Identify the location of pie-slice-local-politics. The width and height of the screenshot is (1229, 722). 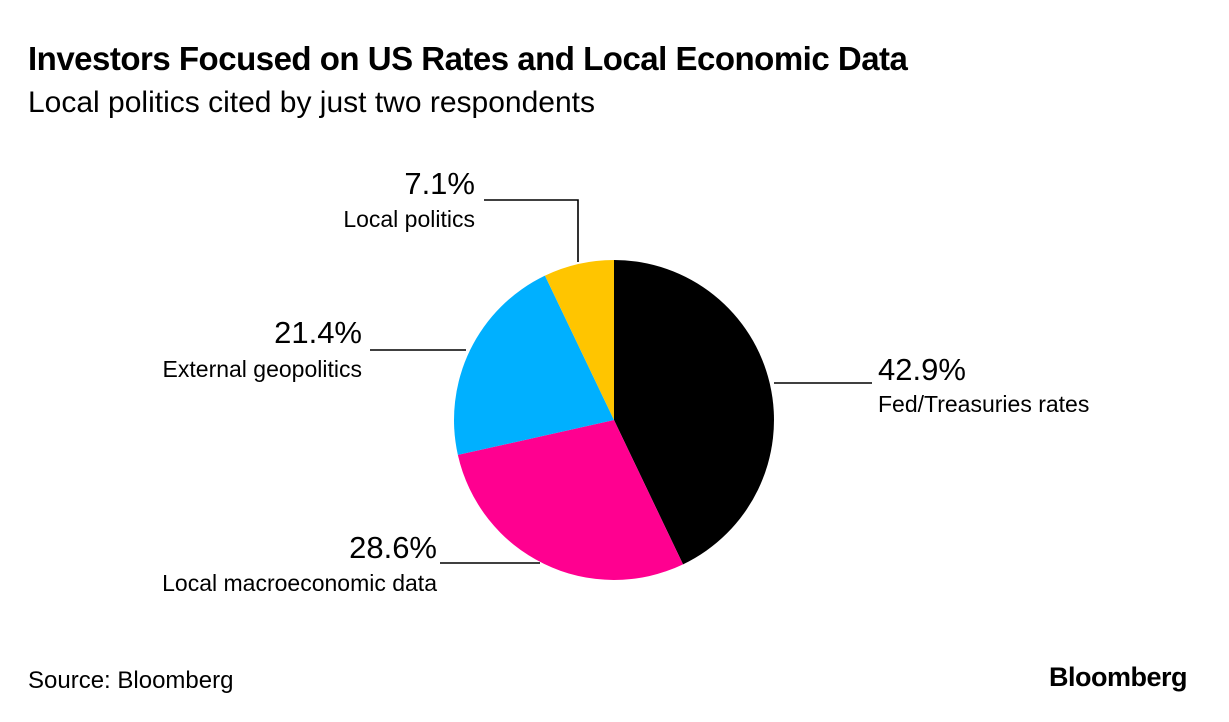
(579, 340).